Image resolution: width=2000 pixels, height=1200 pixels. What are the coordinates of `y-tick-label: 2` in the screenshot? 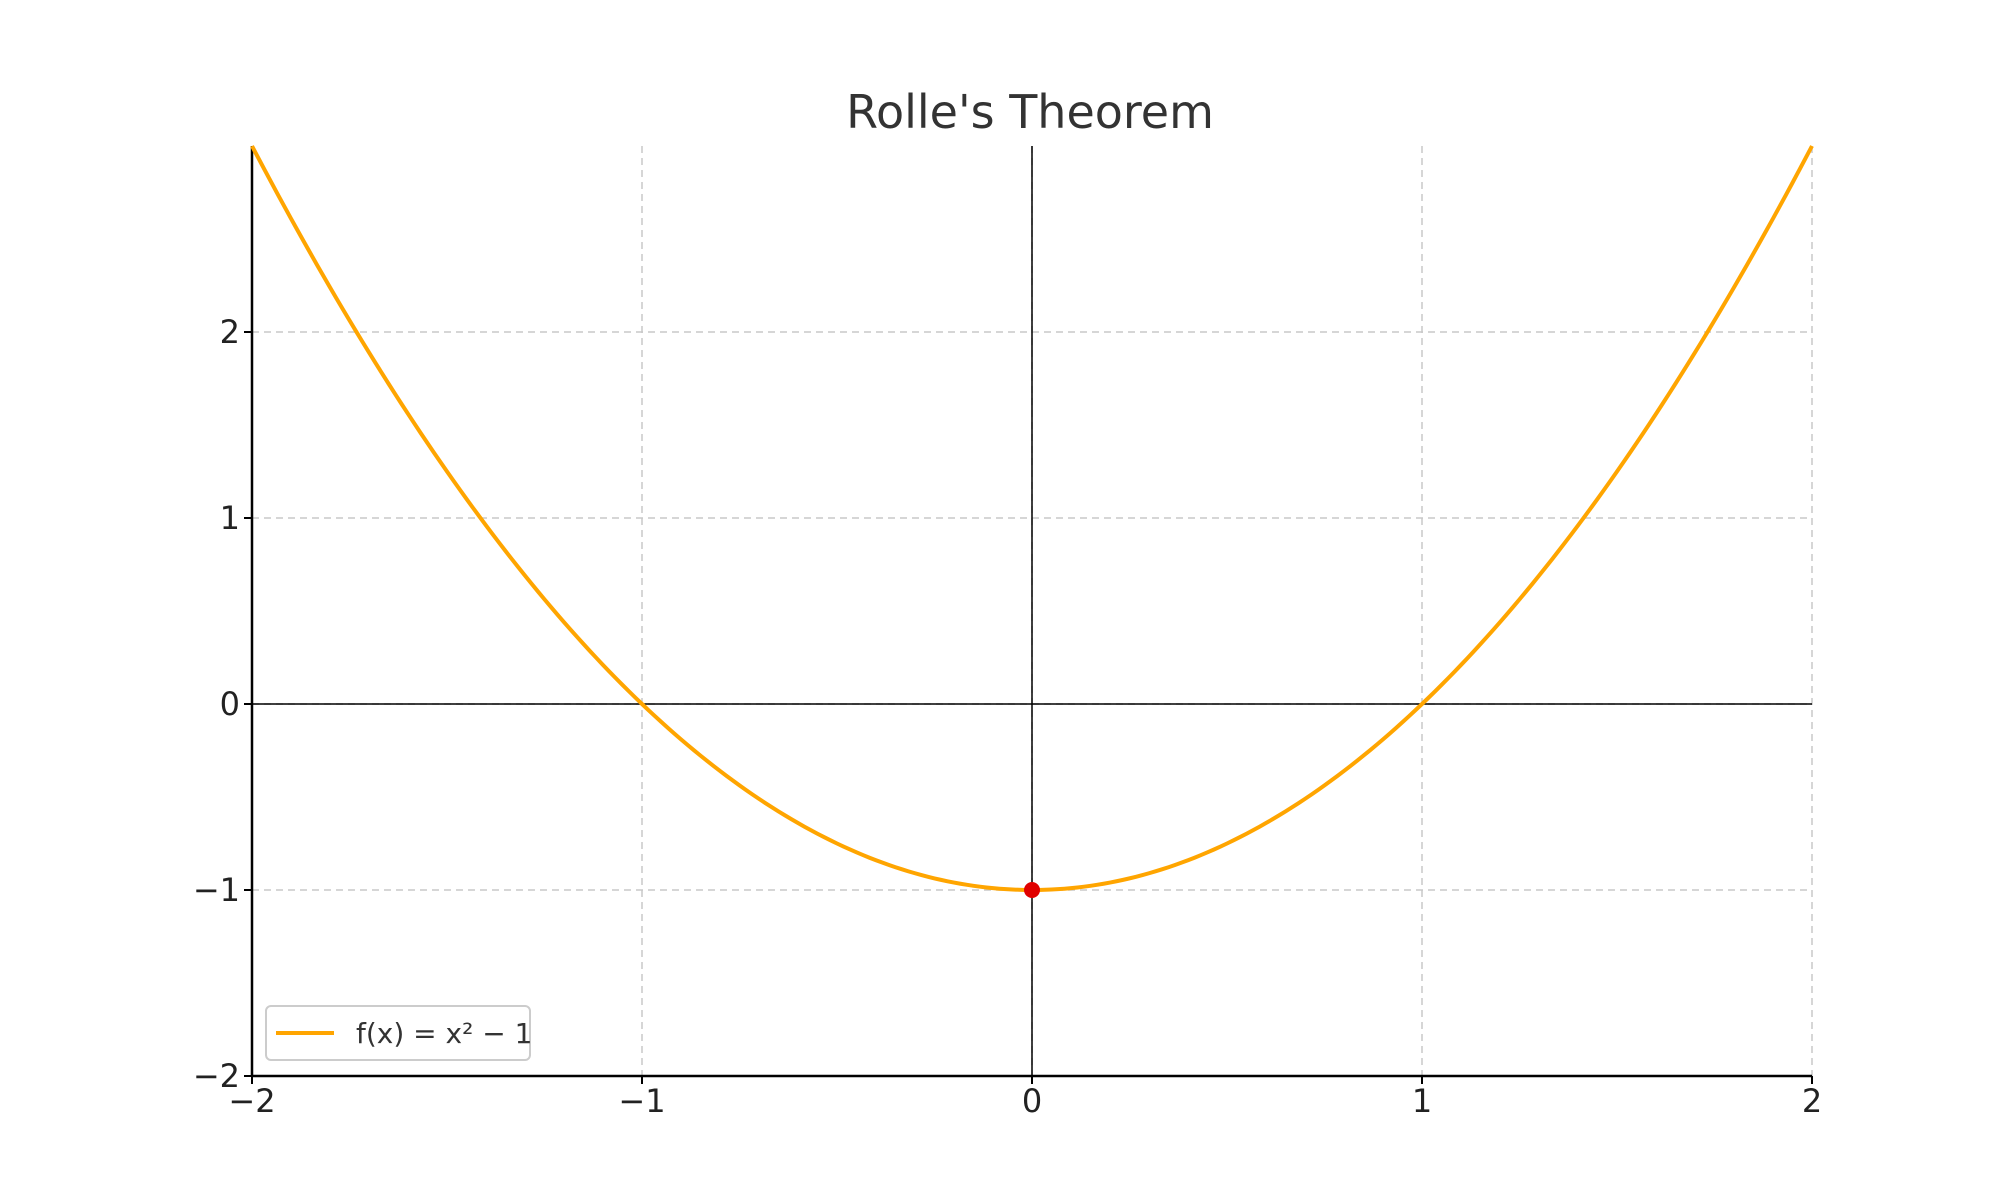 It's located at (230, 332).